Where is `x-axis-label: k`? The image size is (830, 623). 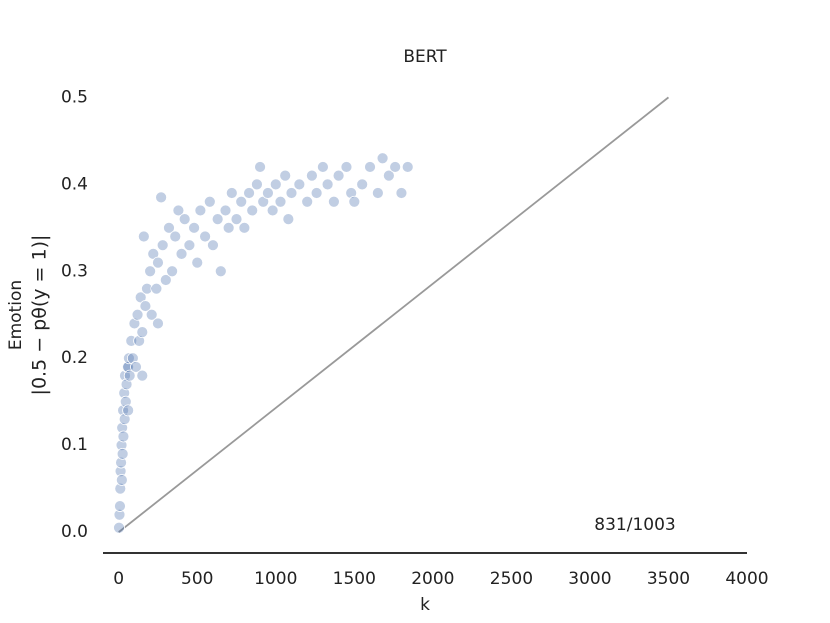 x-axis-label: k is located at coordinates (425, 605).